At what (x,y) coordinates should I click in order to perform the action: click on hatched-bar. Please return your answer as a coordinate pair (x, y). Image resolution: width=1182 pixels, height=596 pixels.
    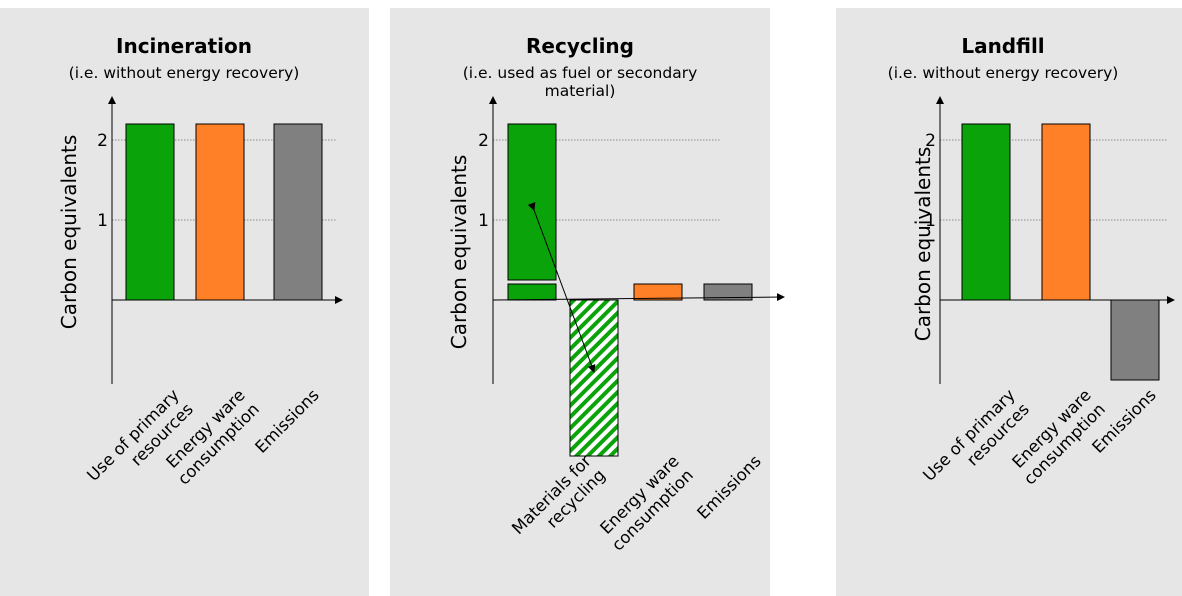
    Looking at the image, I should click on (594, 378).